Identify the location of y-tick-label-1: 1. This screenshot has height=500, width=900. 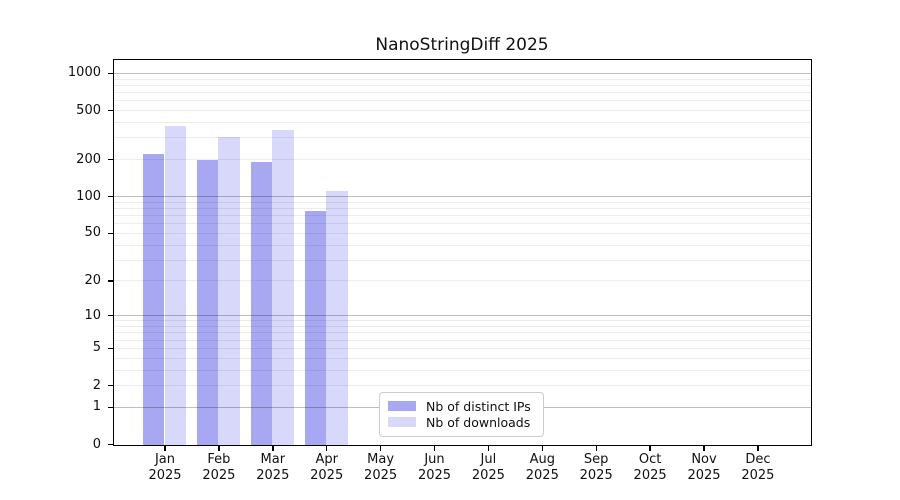
(96, 407).